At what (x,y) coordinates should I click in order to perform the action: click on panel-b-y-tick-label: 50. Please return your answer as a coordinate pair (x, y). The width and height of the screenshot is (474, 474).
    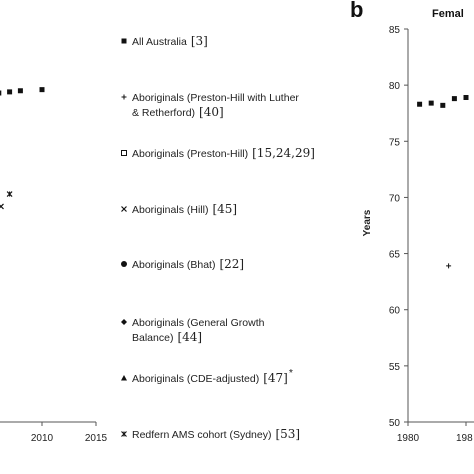
    Looking at the image, I should click on (395, 423).